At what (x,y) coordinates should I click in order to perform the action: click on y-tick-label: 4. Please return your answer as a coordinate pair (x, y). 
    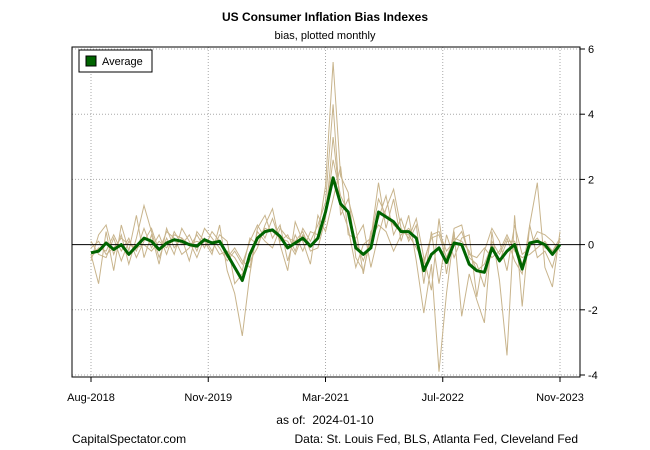
    Looking at the image, I should click on (591, 115).